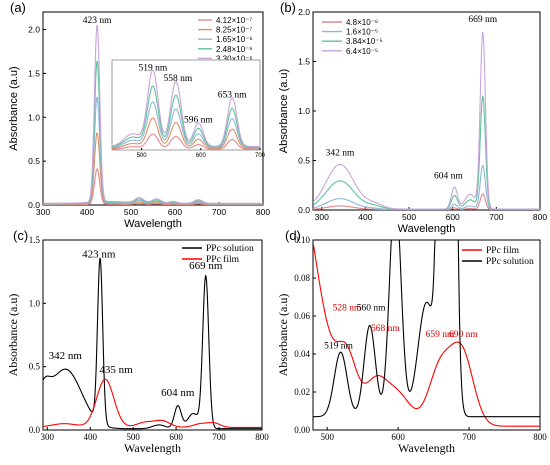  Describe the element at coordinates (362, 51) in the screenshot. I see `legend-label: 6.4×10⁻⁵` at that location.